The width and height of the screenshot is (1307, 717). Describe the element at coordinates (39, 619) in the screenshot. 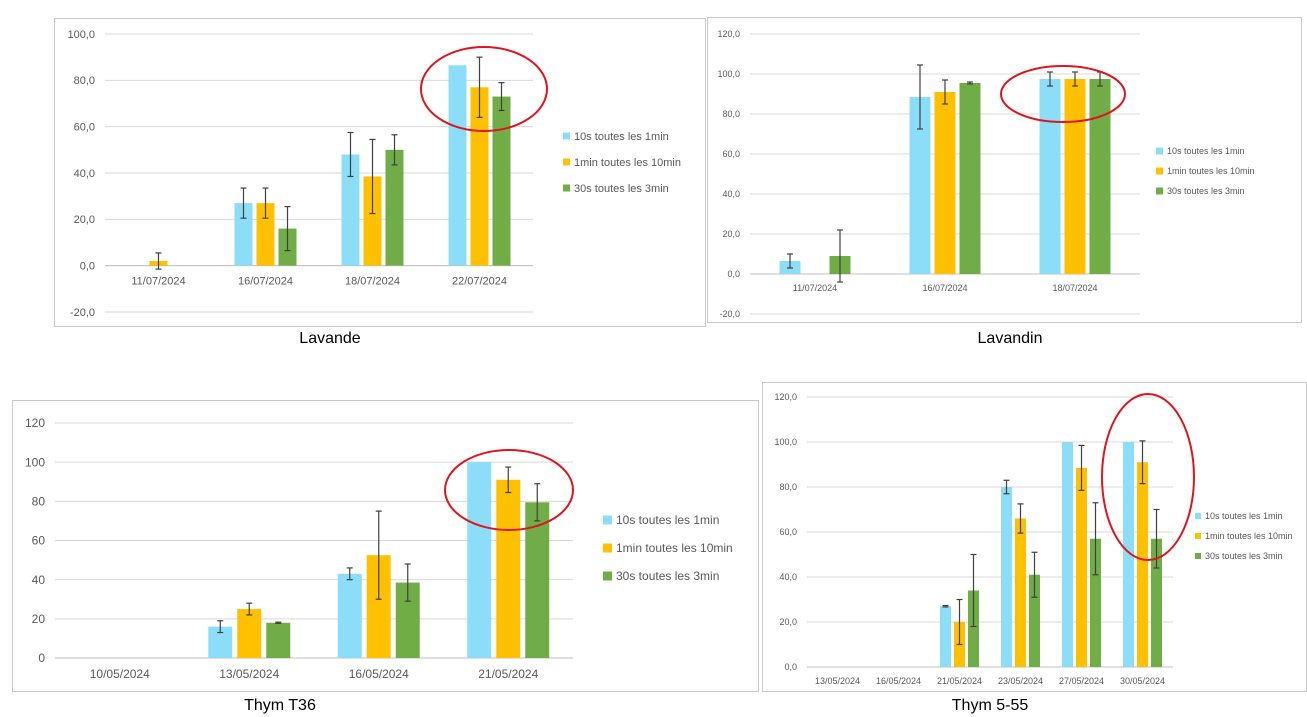

I see `y-tick-label: 20` at that location.